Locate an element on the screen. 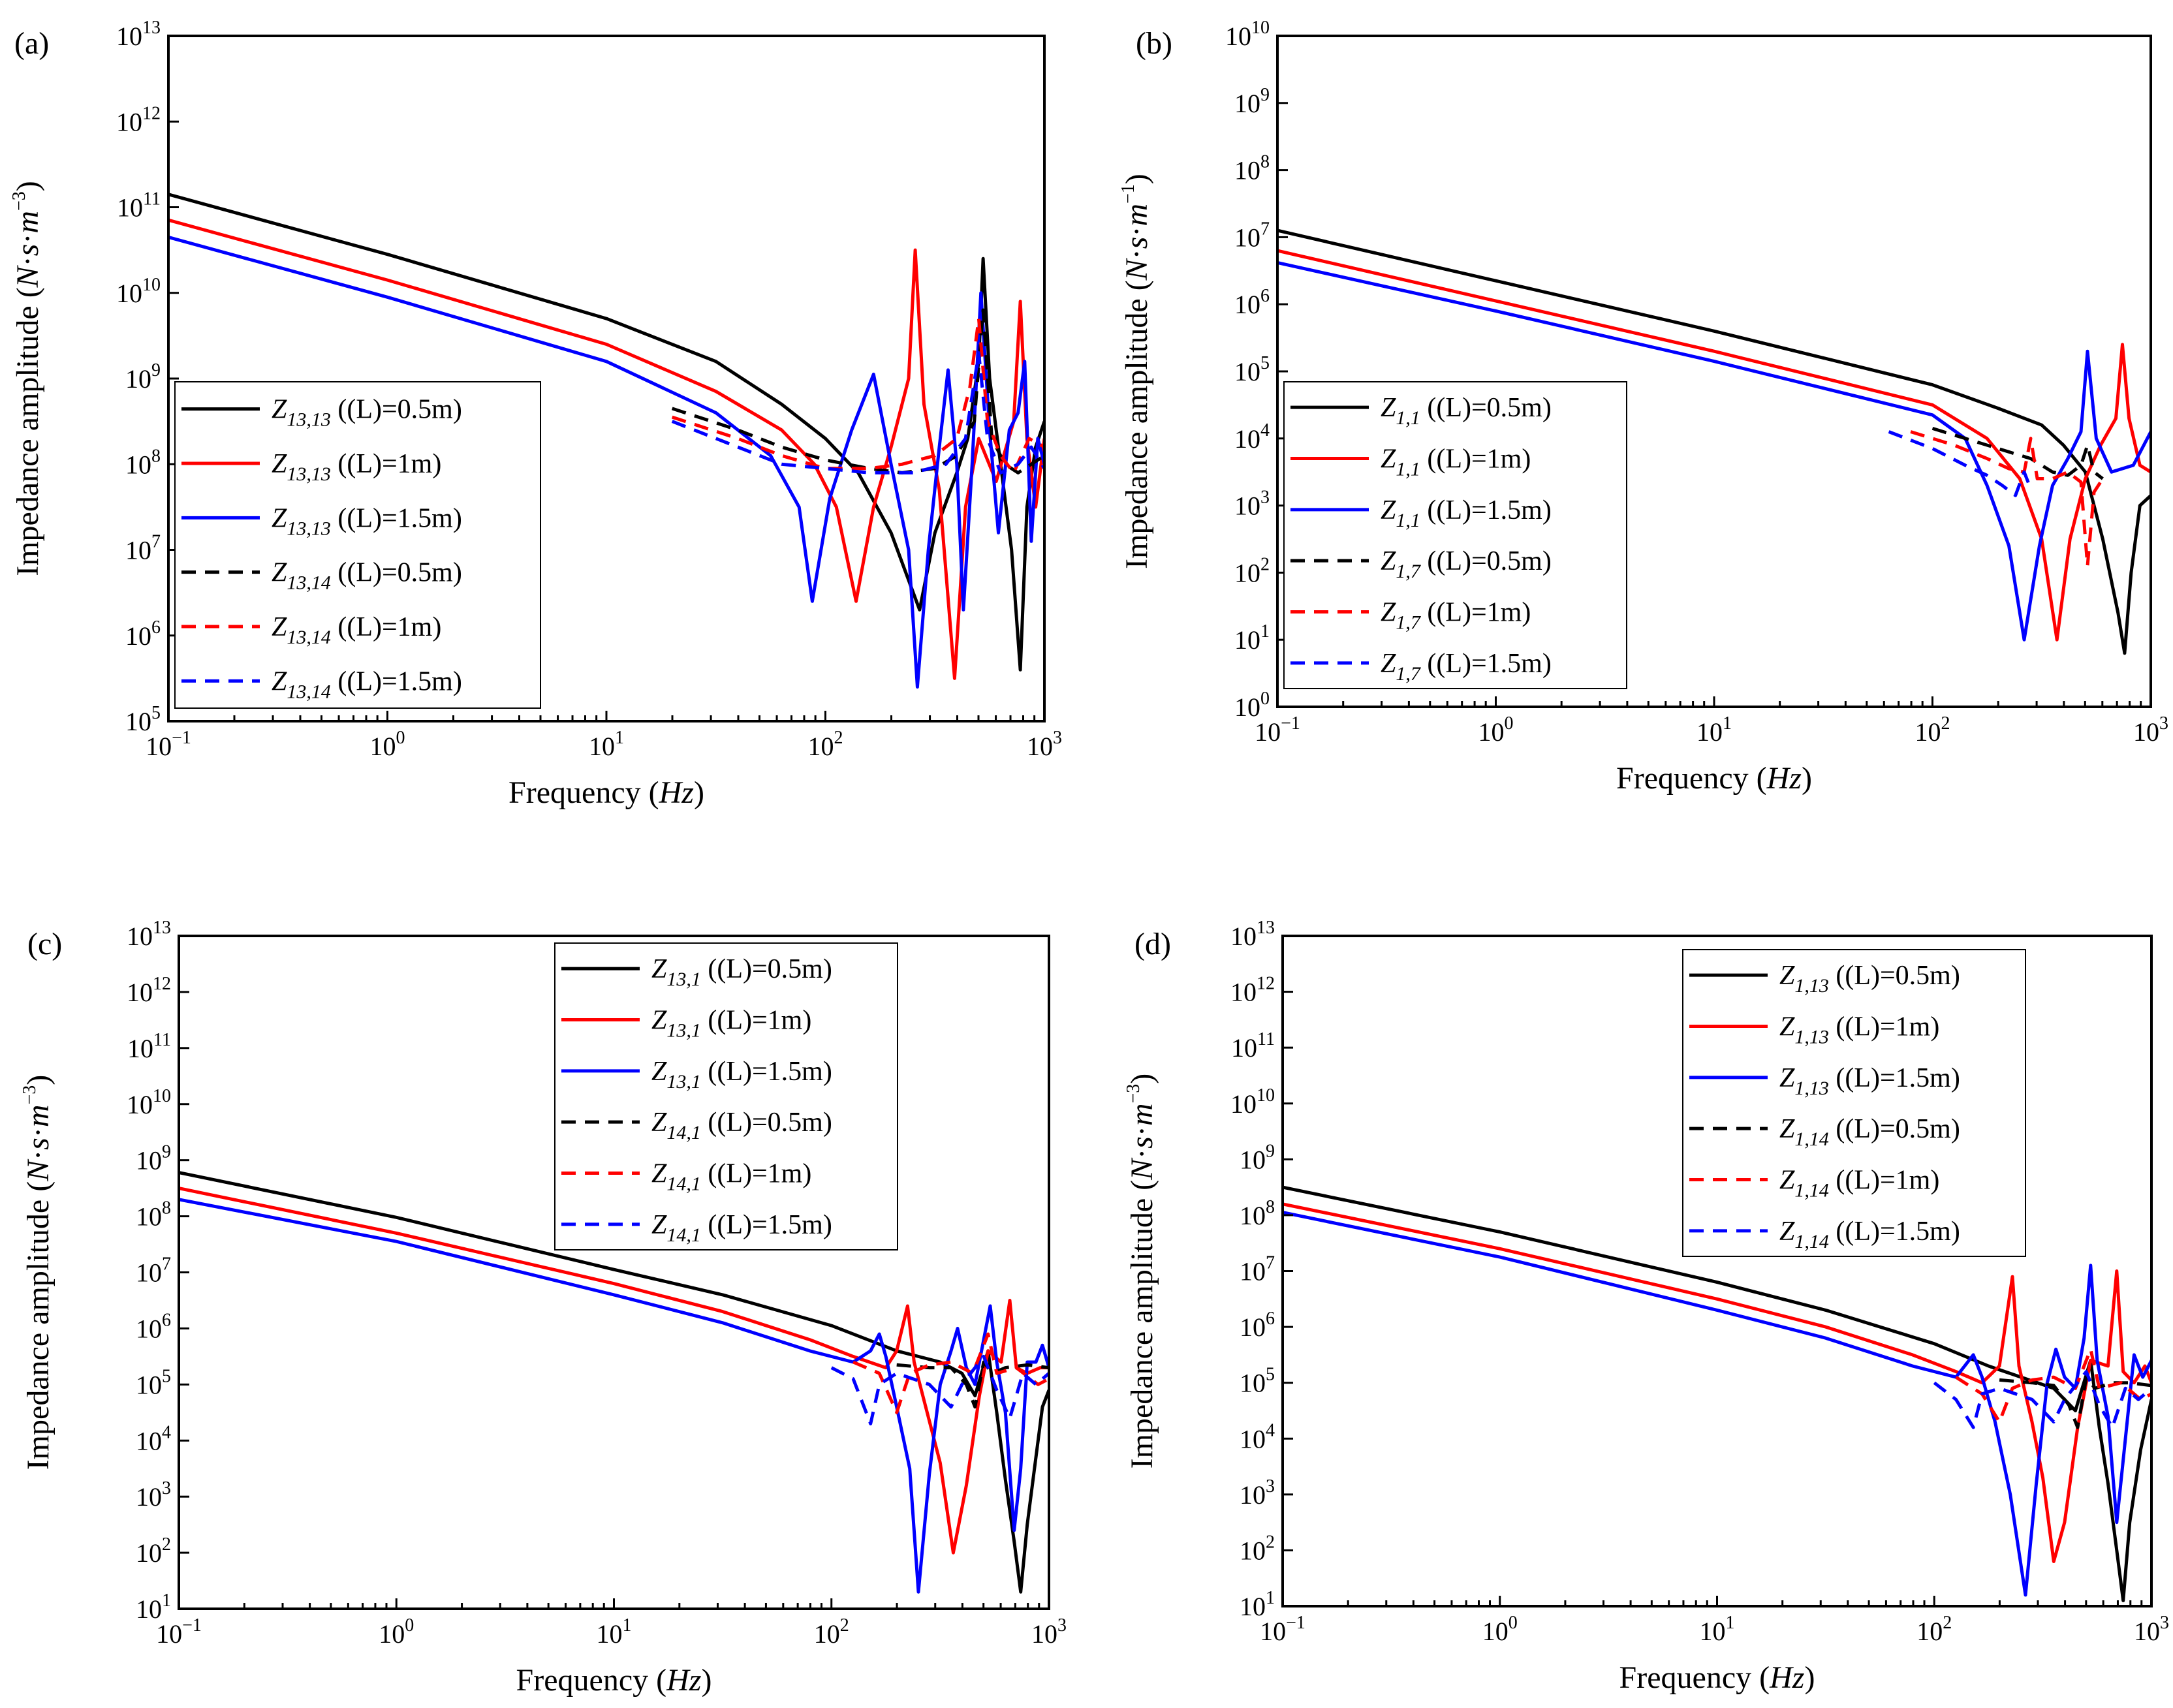 The height and width of the screenshot is (1708, 2173). panel-label: (b) is located at coordinates (1154, 44).